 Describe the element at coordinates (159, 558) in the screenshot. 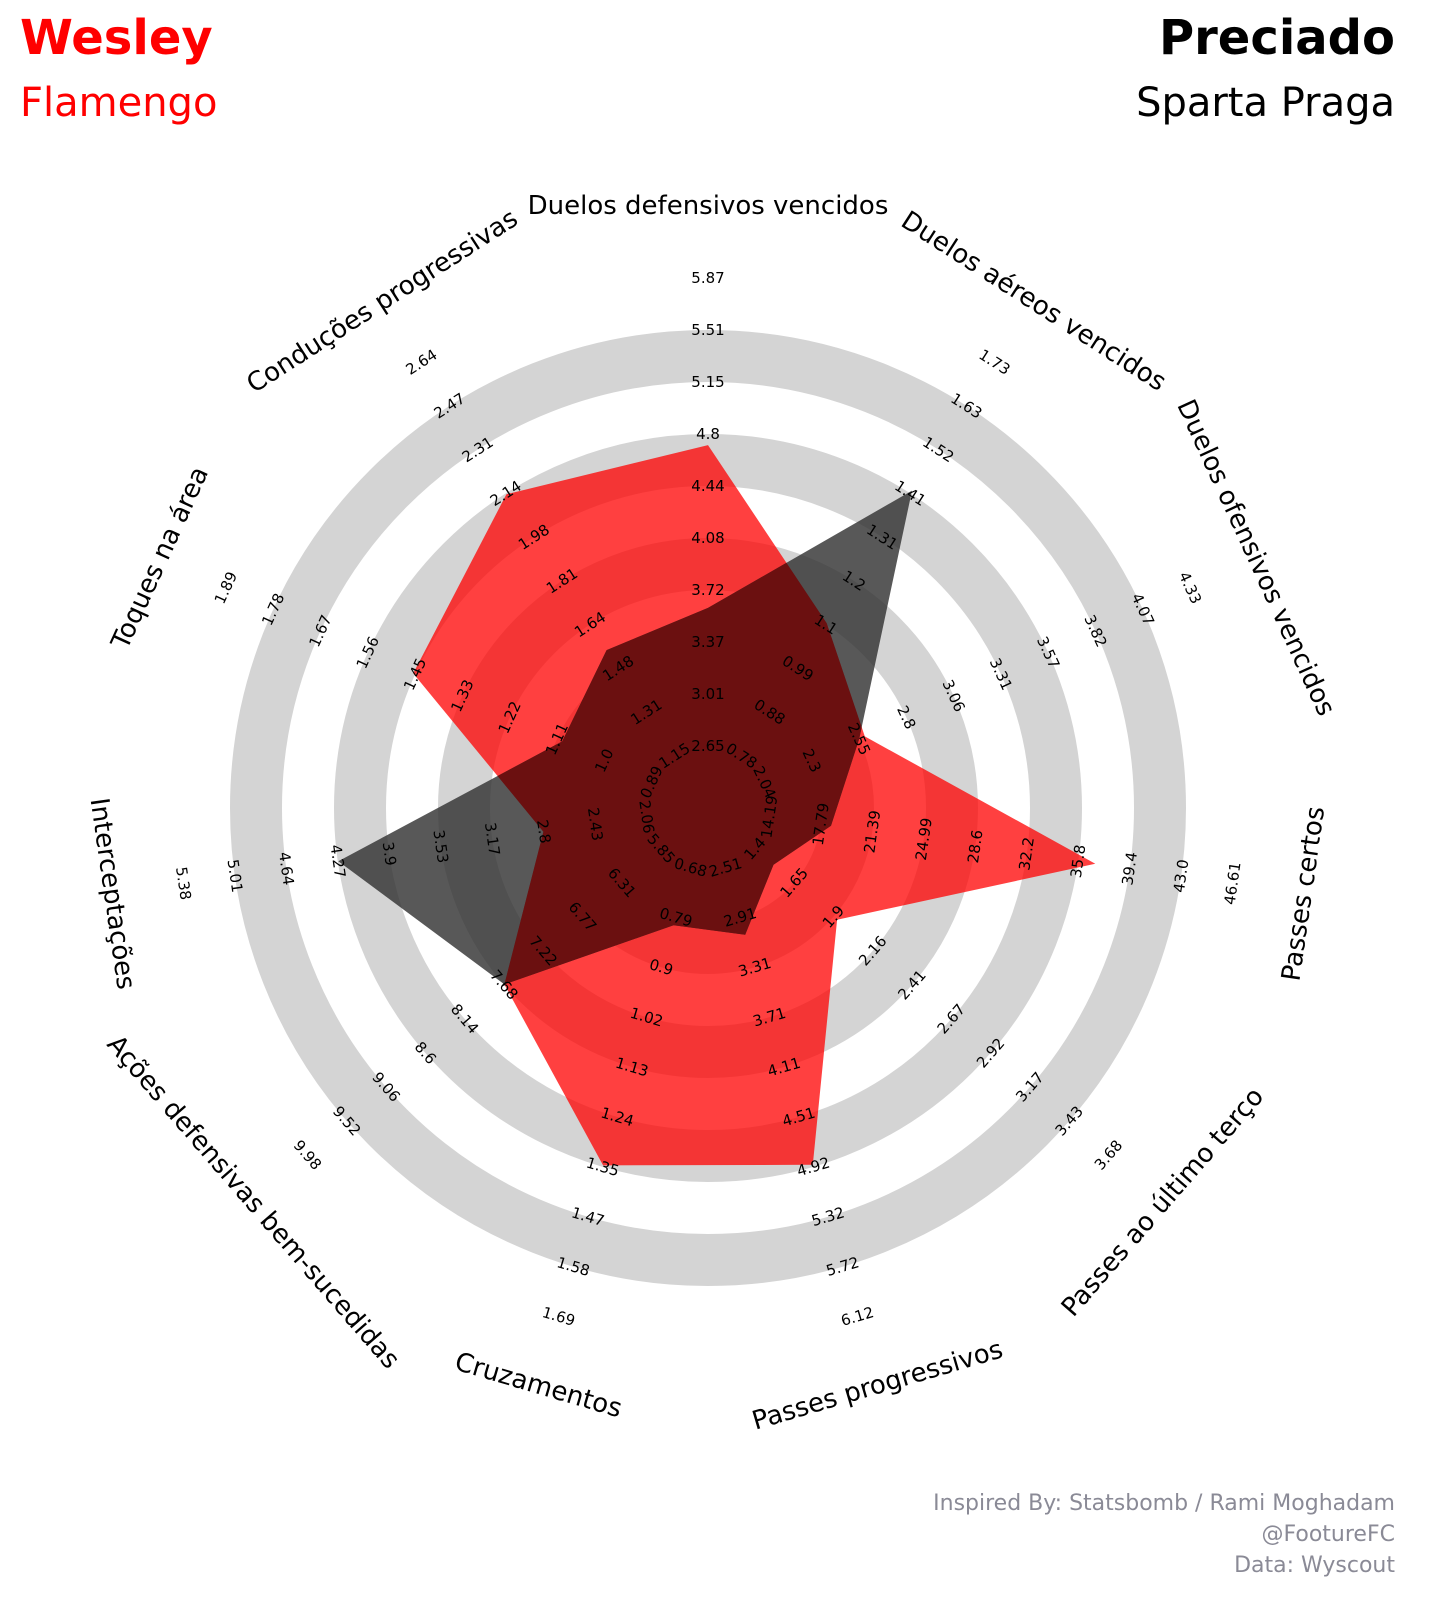

I see `axis-label: Toques na área` at that location.